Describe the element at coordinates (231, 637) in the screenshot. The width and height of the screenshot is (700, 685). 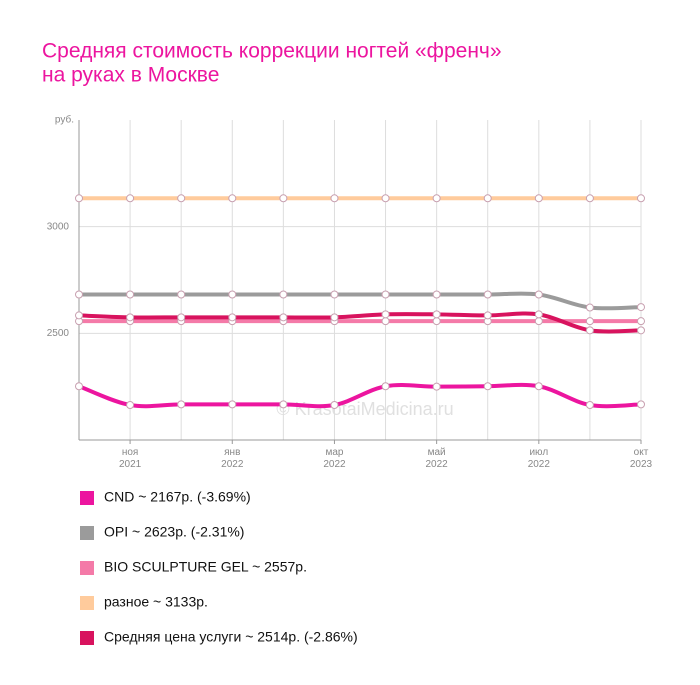
I see `legend-label: Средняя цена услуги ~ 2514р. (-2.86%)` at that location.